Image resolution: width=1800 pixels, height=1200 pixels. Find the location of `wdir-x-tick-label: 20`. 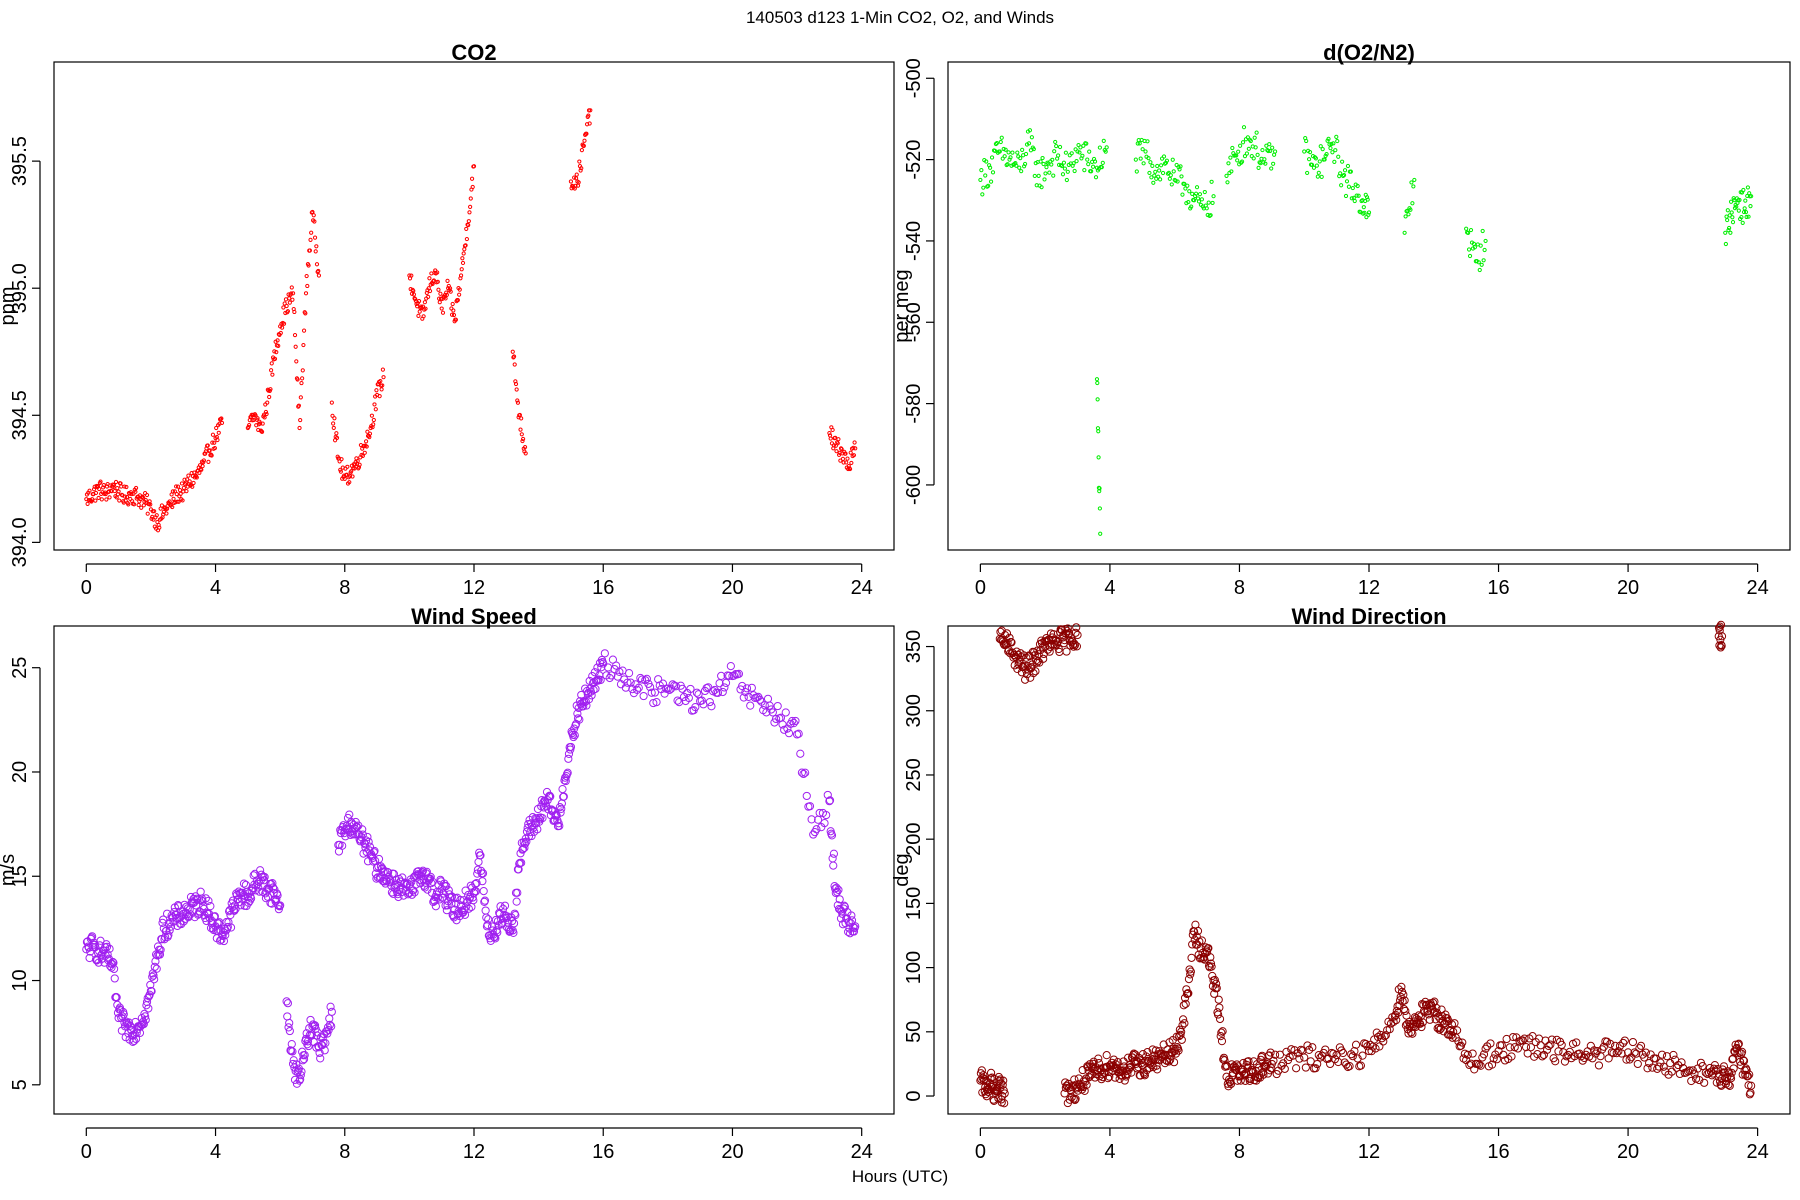

wdir-x-tick-label: 20 is located at coordinates (1628, 1152).